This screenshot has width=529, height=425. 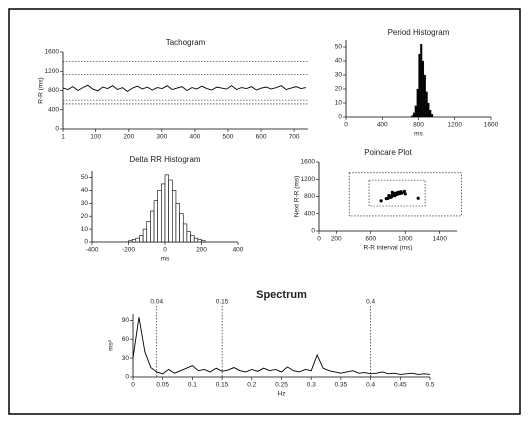 I want to click on x-tick-label: 0.25, so click(x=281, y=385).